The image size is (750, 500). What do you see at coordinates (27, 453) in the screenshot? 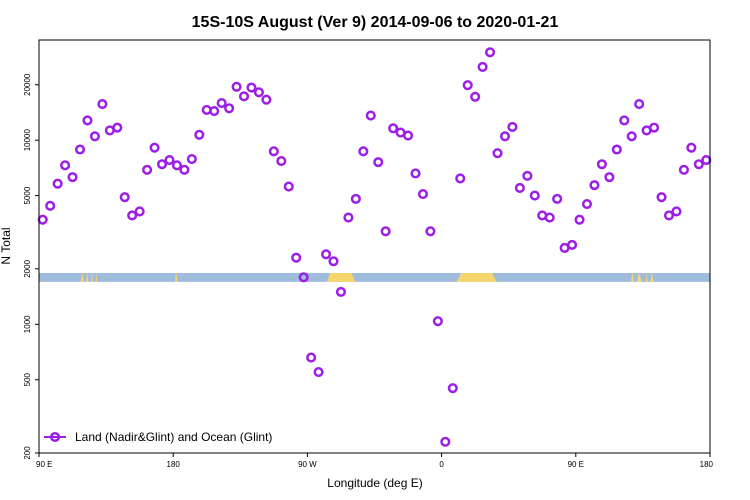
I see `y-tick-label: 200` at bounding box center [27, 453].